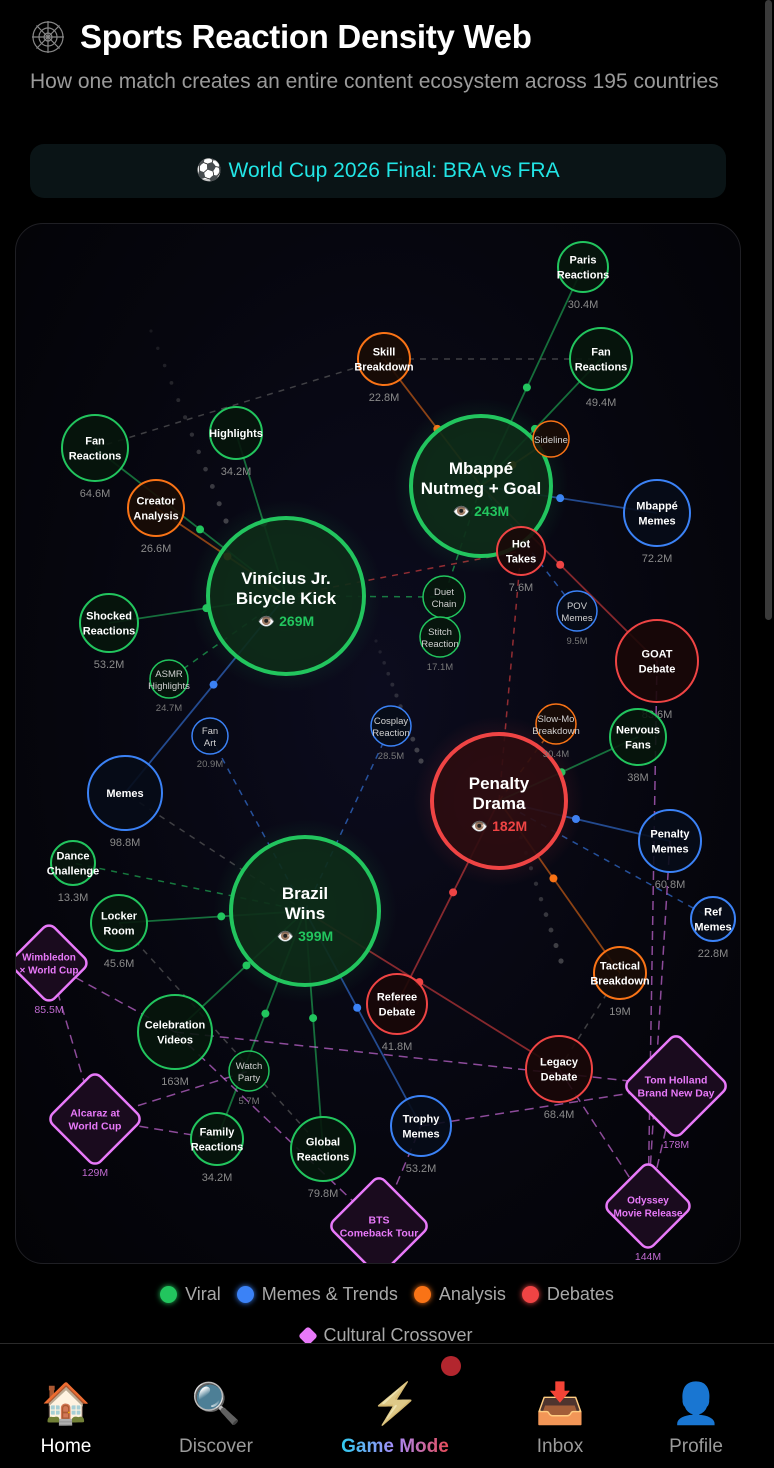 The image size is (774, 1468). I want to click on hub-value: 👁️ 269M, so click(286, 621).